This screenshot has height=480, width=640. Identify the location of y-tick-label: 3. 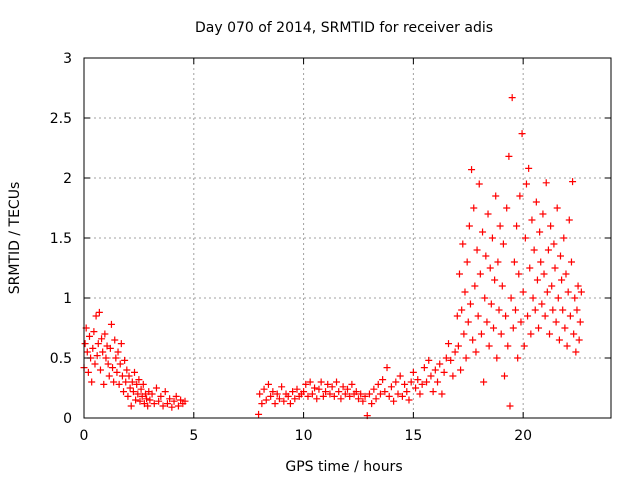
(67, 59).